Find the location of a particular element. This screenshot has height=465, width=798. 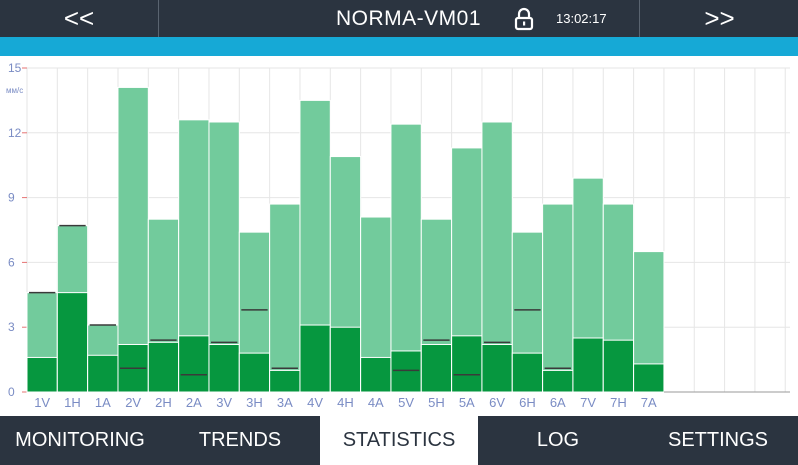

y-tick-label: 12 is located at coordinates (15, 133).